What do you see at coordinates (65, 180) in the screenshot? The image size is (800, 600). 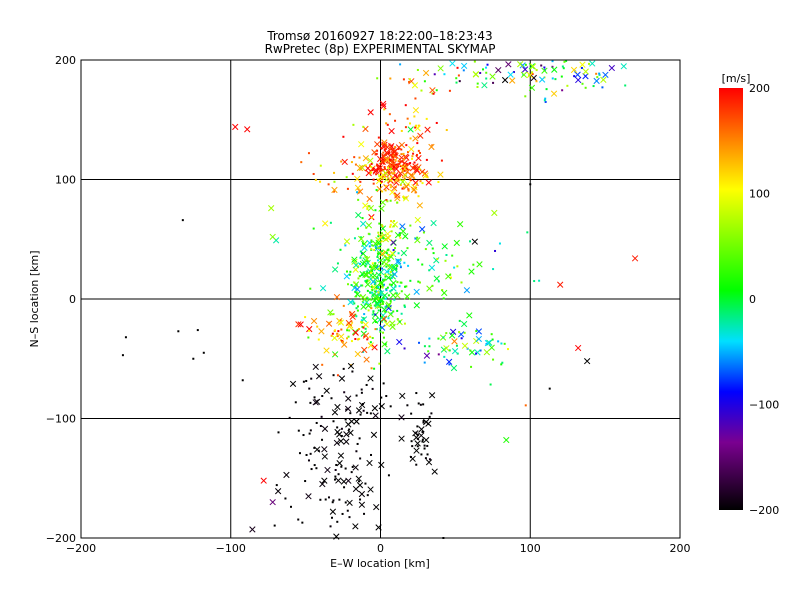 I see `y-tick-label: 100` at bounding box center [65, 180].